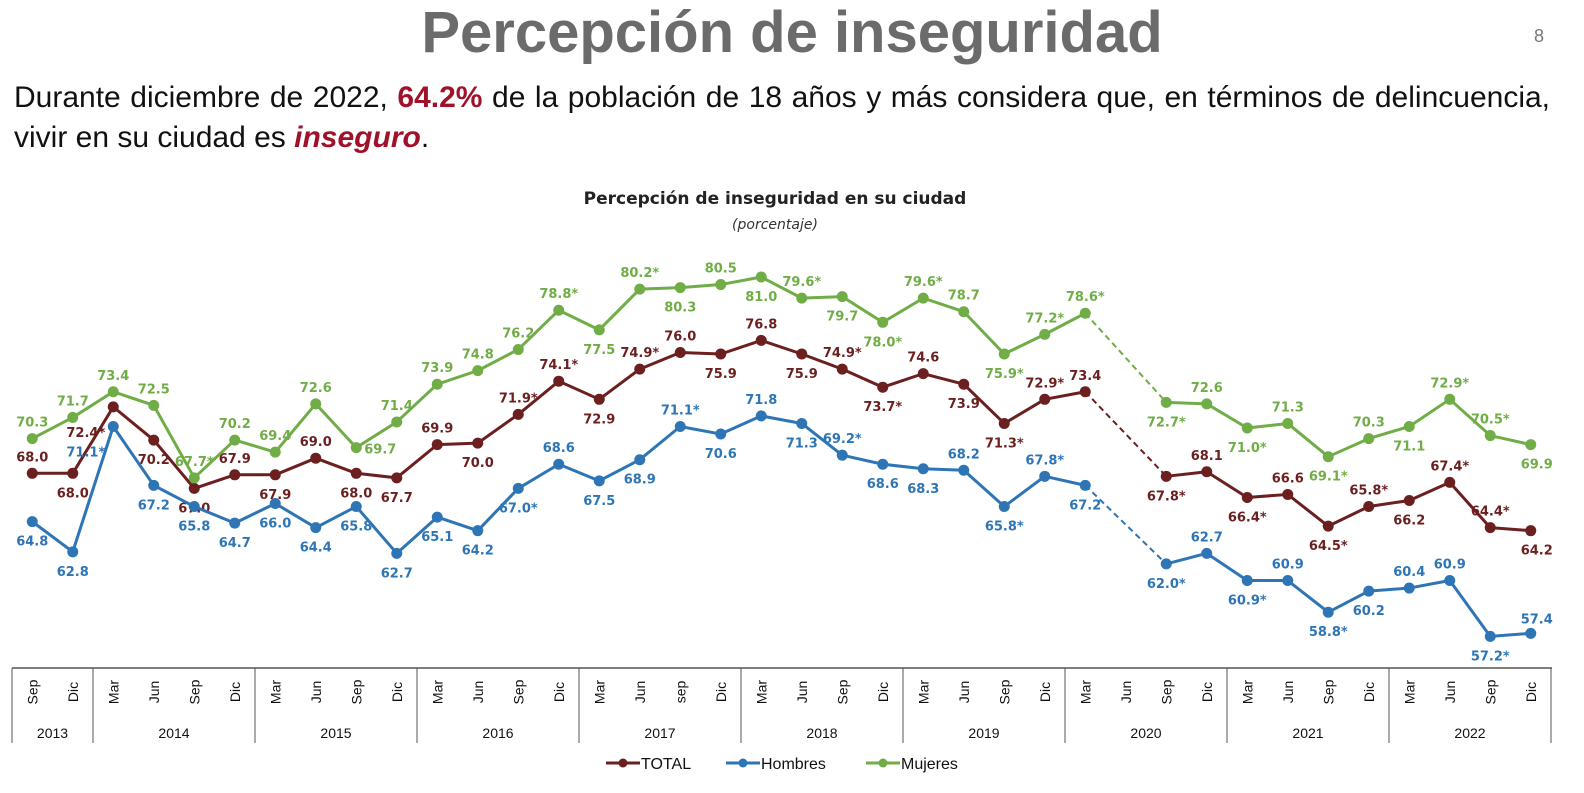  Describe the element at coordinates (1207, 537) in the screenshot. I see `data-label: 62.7` at that location.